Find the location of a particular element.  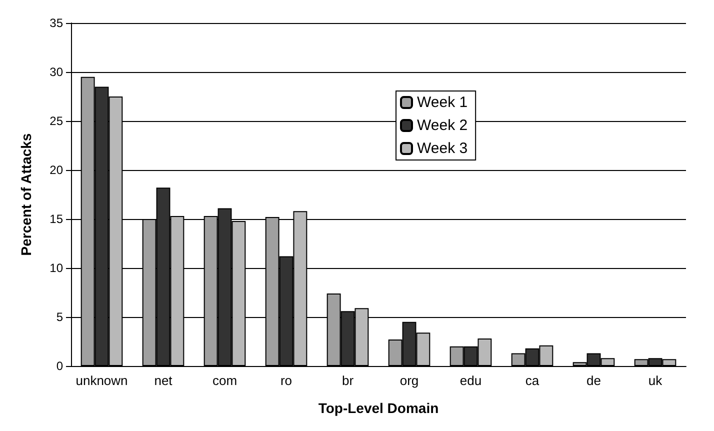

x-tick-label: unknown is located at coordinates (102, 380).